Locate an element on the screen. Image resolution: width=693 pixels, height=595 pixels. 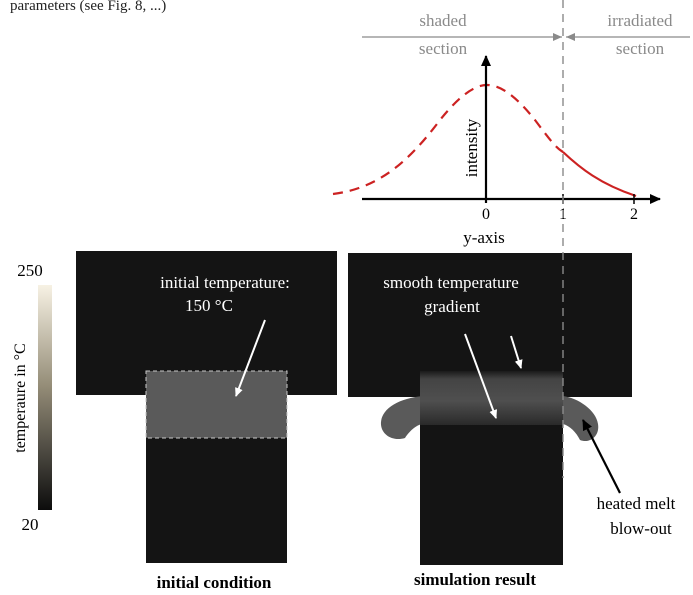
right-annotation-line2: gradient is located at coordinates (452, 306).